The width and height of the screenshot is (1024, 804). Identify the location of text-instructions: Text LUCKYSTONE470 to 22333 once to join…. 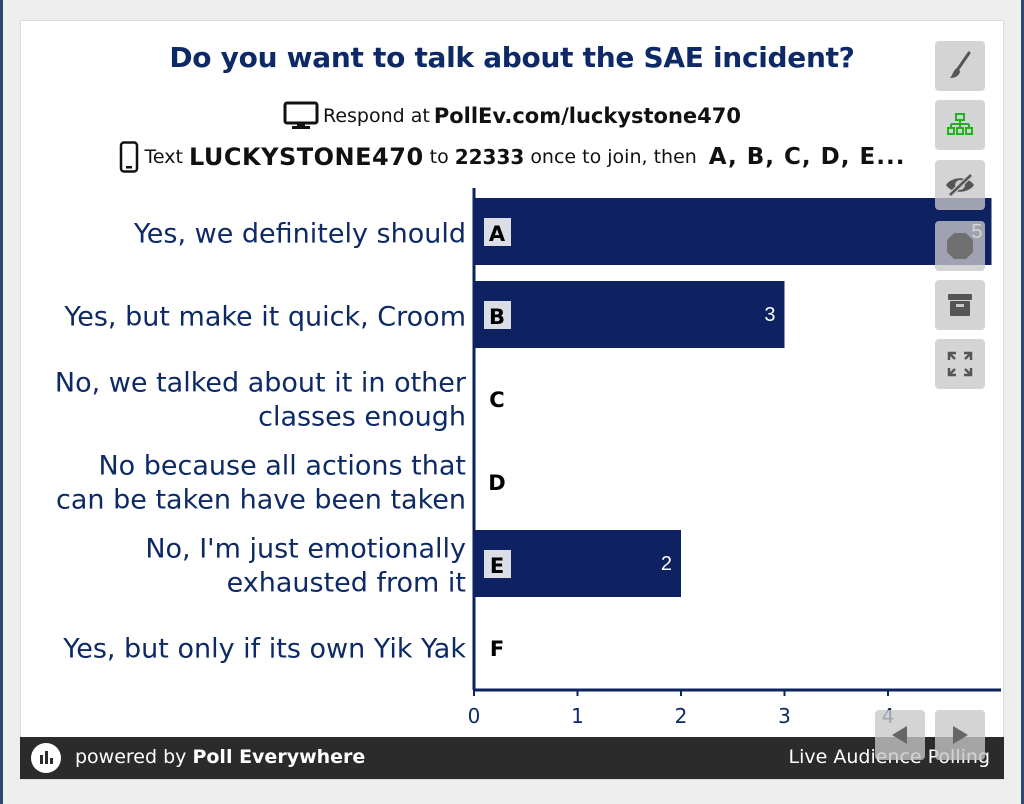
(512, 157).